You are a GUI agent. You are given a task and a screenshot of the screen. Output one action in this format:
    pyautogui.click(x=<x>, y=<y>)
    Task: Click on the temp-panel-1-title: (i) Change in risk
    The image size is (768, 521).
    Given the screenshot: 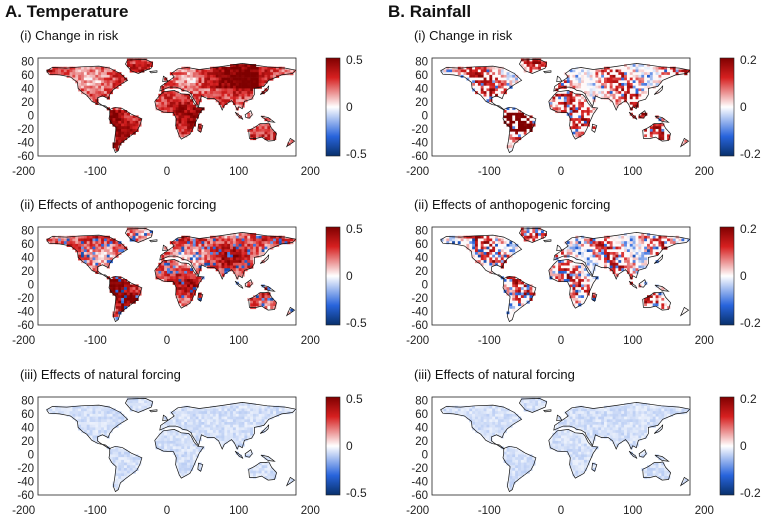 What is the action you would take?
    pyautogui.click(x=69, y=35)
    